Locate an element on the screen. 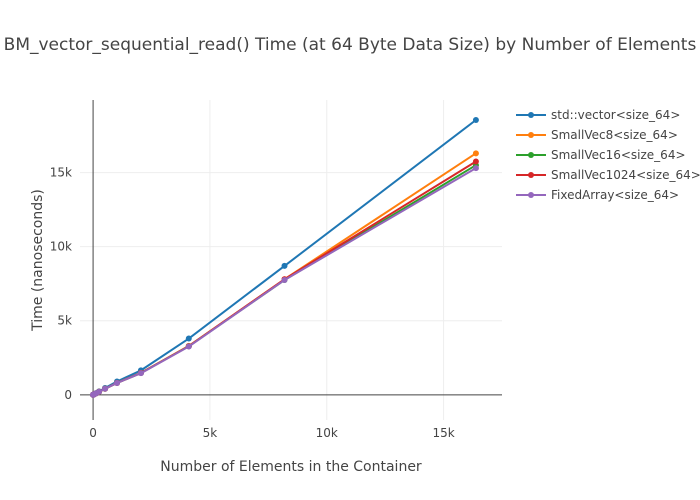 The width and height of the screenshot is (700, 500). x-axis-title: Number of Elements in the Container is located at coordinates (291, 467).